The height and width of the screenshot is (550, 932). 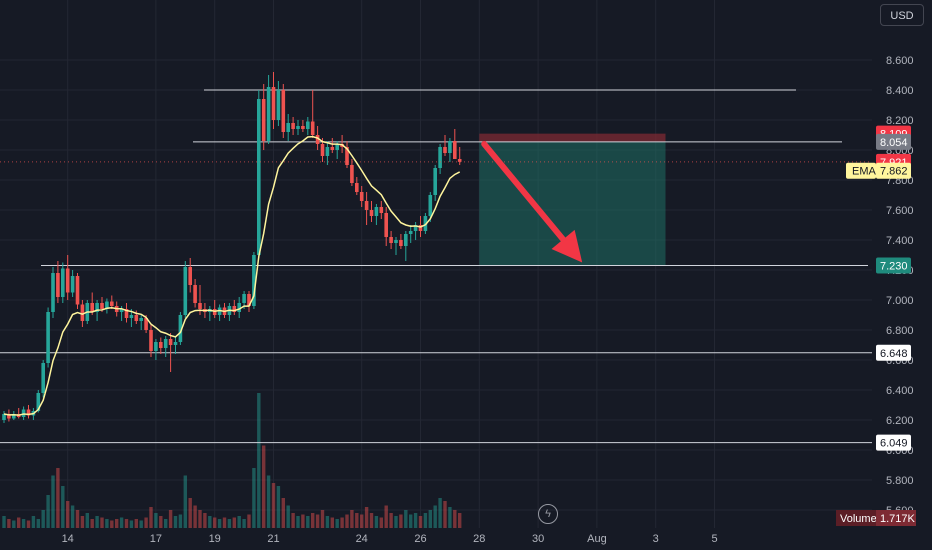 What do you see at coordinates (900, 121) in the screenshot?
I see `price-tick-label: 8.200` at bounding box center [900, 121].